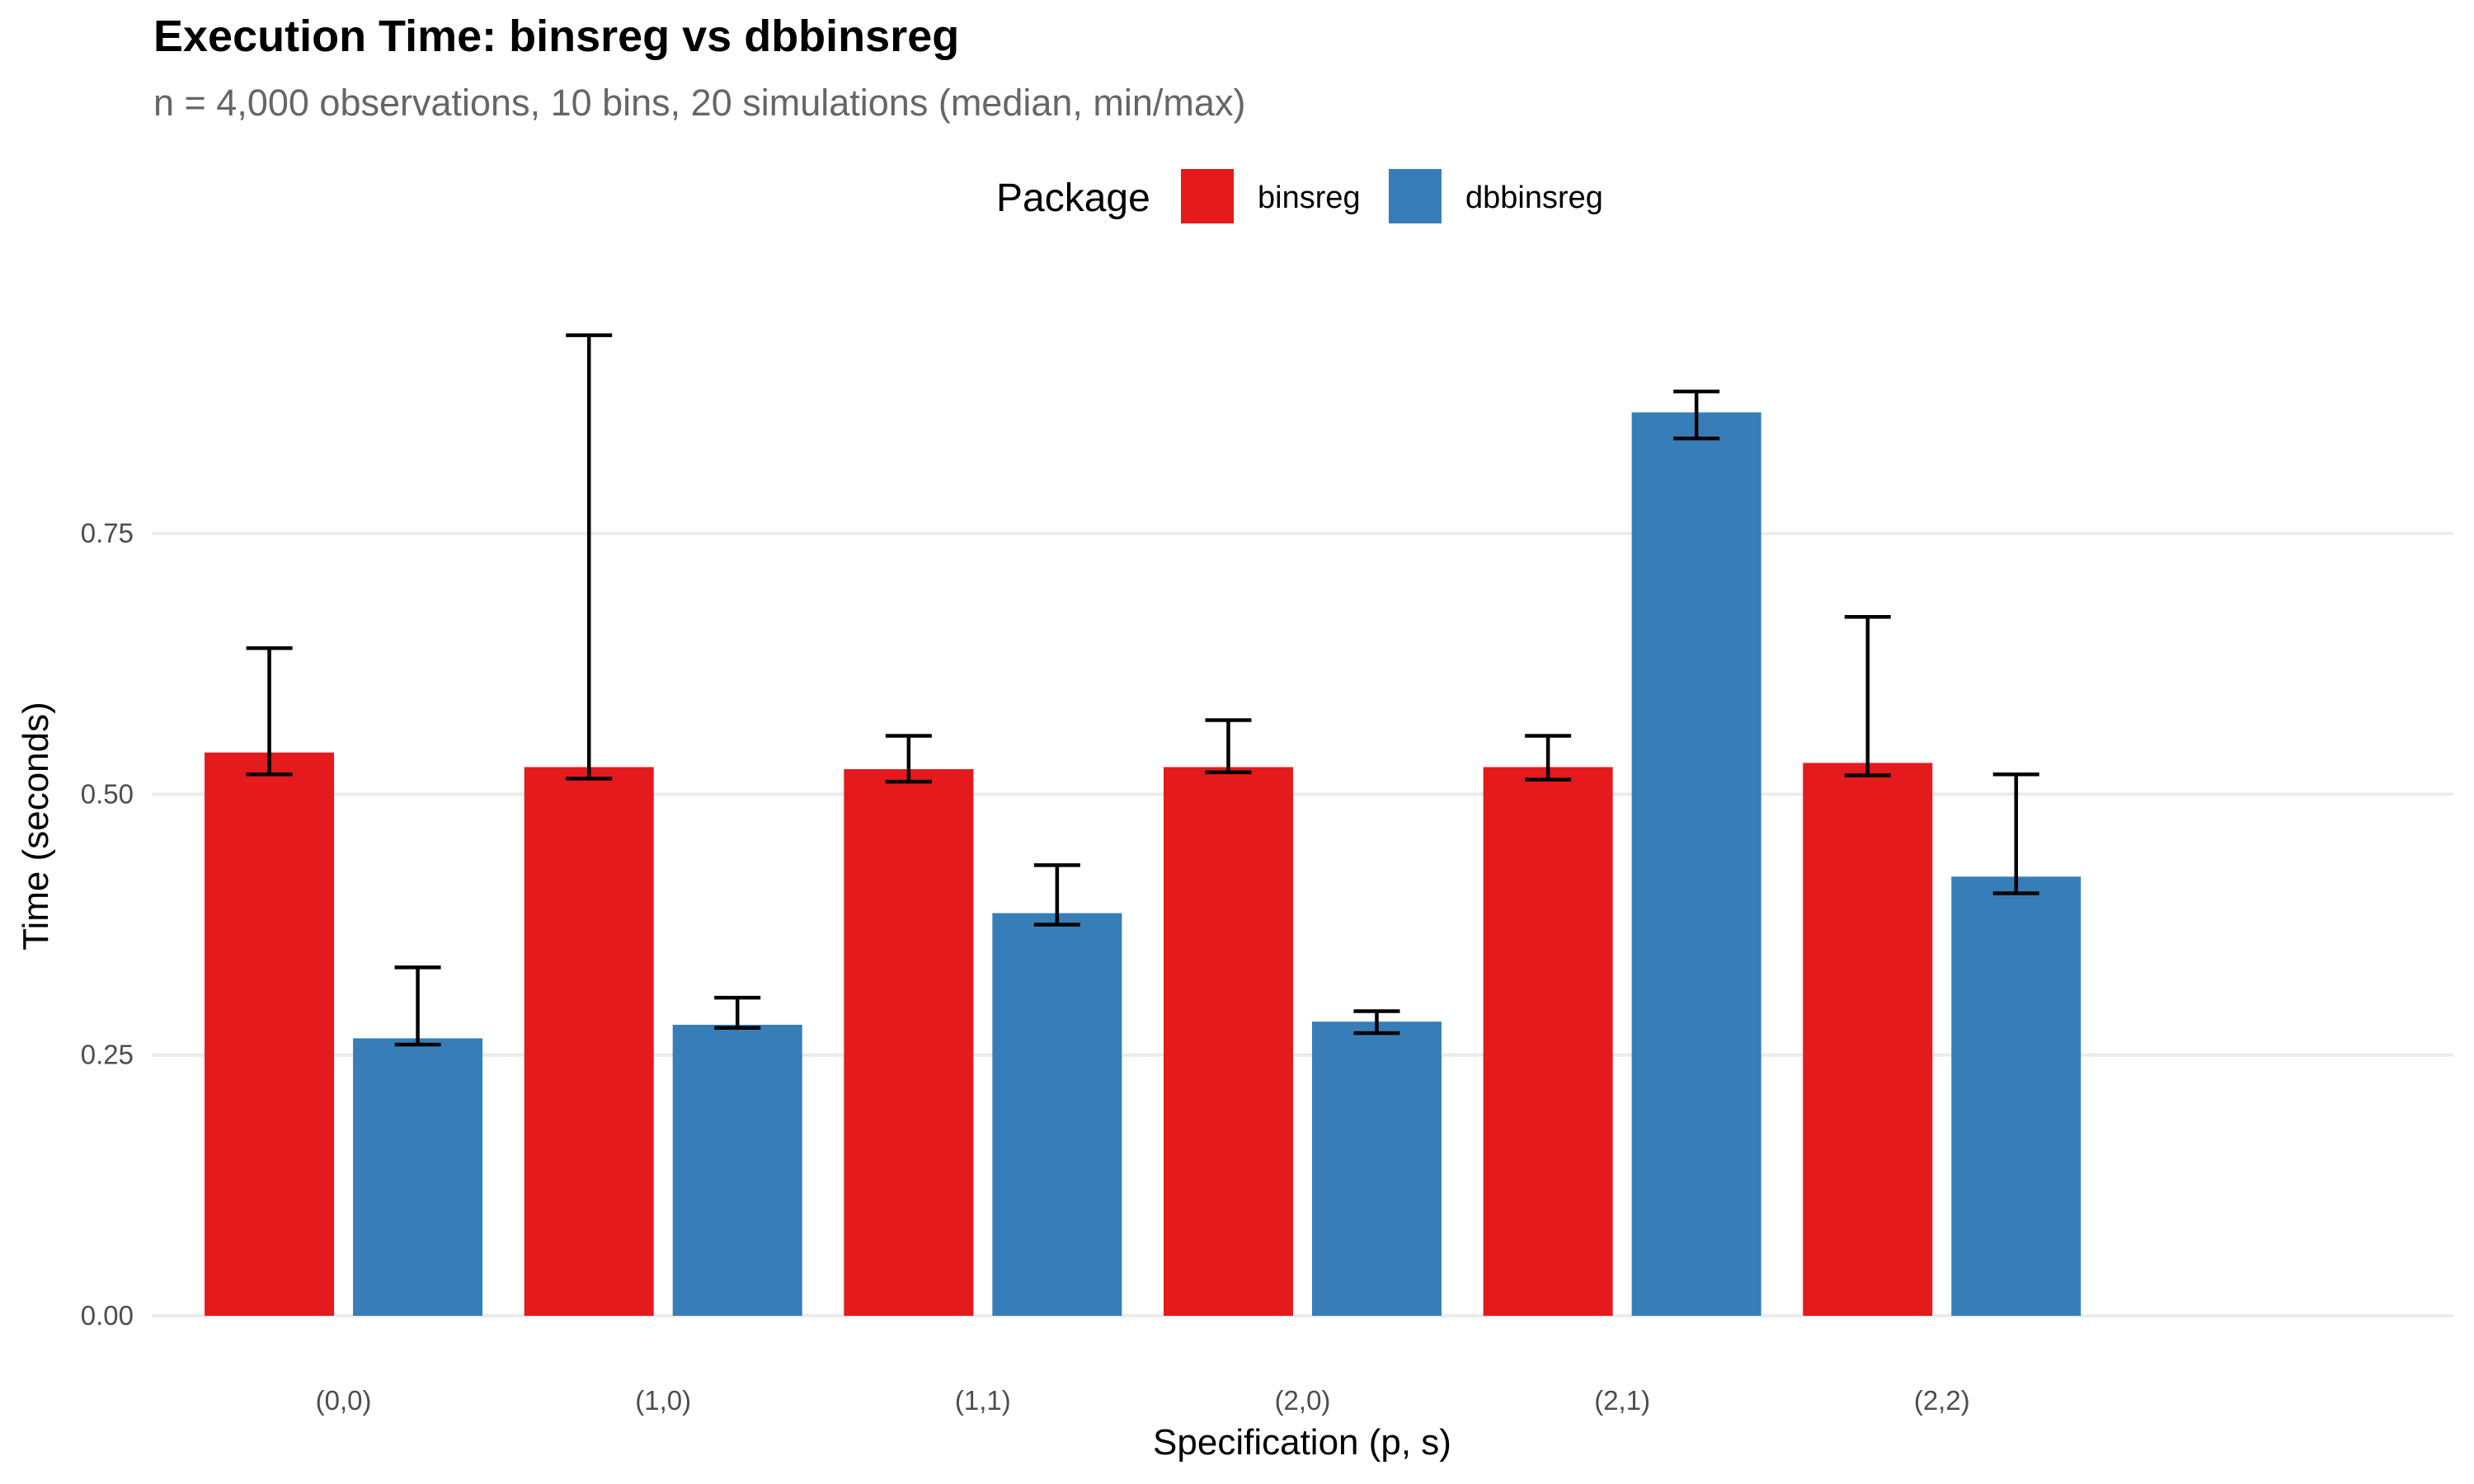 This screenshot has height=1484, width=2474. What do you see at coordinates (1302, 1442) in the screenshot?
I see `x-axis-title: Specification (p, s)` at bounding box center [1302, 1442].